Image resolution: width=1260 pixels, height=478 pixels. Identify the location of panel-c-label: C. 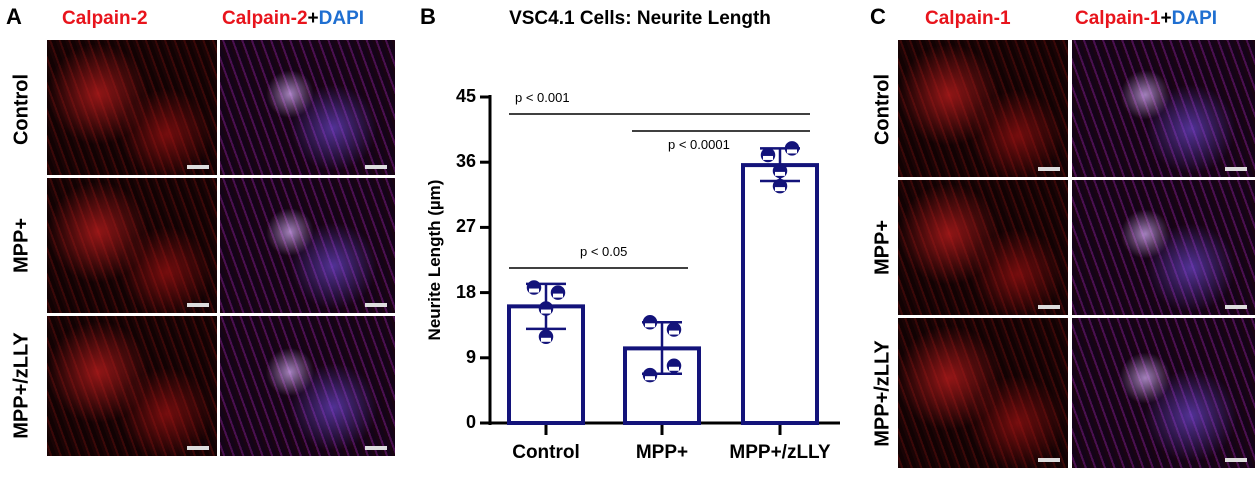
(878, 16).